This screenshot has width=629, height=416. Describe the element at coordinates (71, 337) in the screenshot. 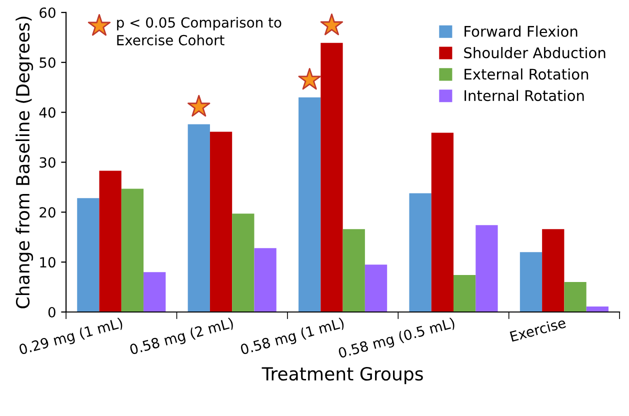

I see `x-tick-label: 0.29 mg (1 mL)` at that location.